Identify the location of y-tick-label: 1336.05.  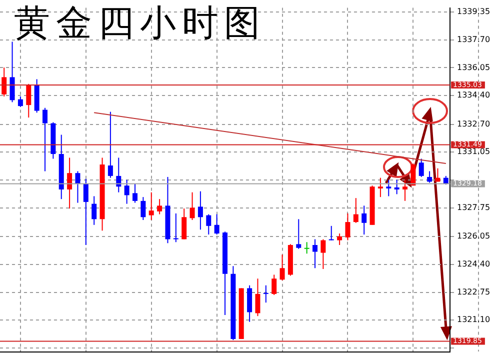
(473, 67).